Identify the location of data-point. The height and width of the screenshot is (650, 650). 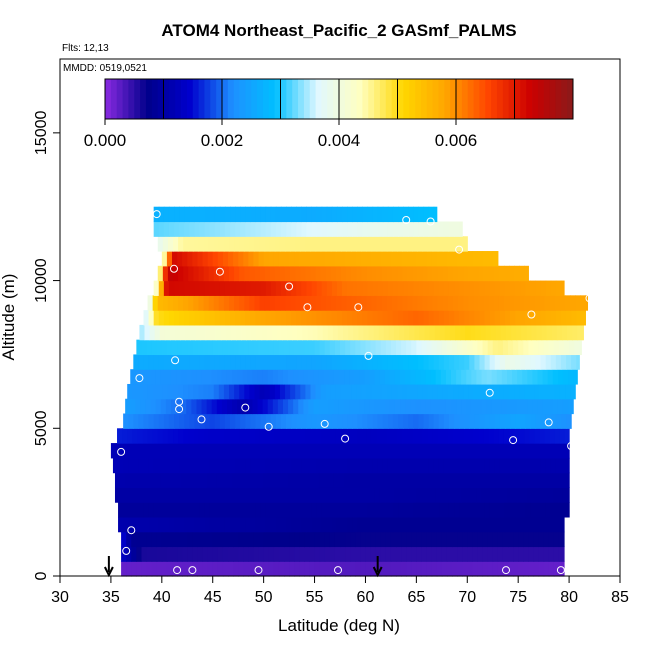
(406, 220).